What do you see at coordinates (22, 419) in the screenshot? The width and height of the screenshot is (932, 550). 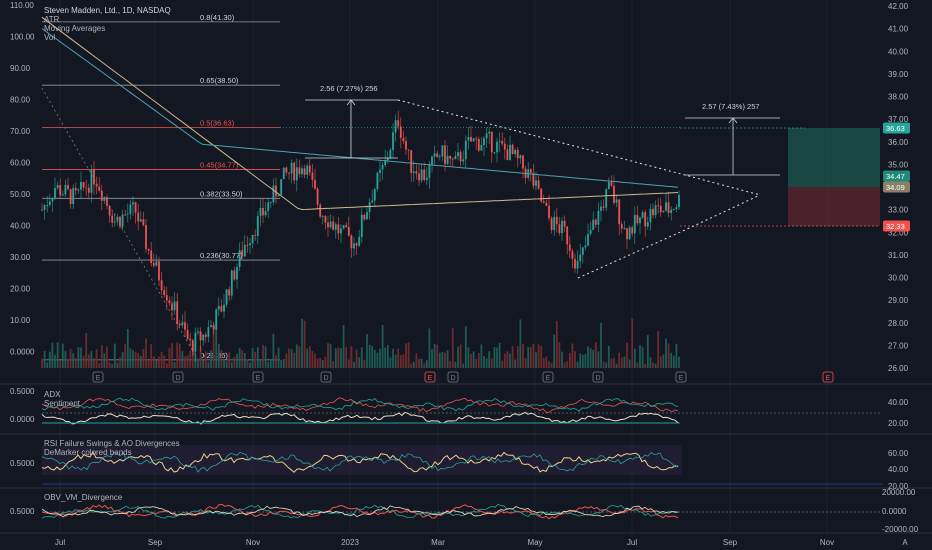 I see `indicator-axis-tick: 0.0000` at bounding box center [22, 419].